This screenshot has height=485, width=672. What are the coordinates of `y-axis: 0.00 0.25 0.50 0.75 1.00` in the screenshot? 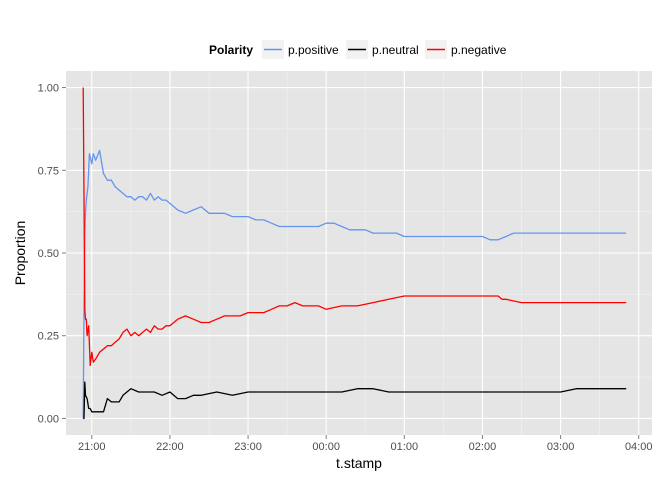 It's located at (52, 254).